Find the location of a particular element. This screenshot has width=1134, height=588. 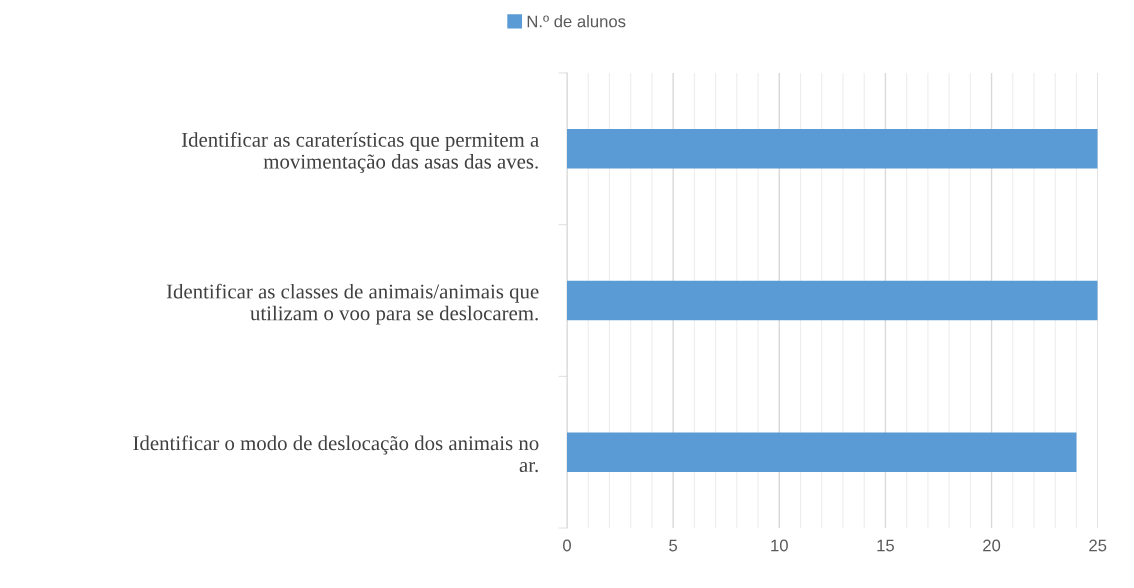

x-tick-label: 25 is located at coordinates (1098, 545).